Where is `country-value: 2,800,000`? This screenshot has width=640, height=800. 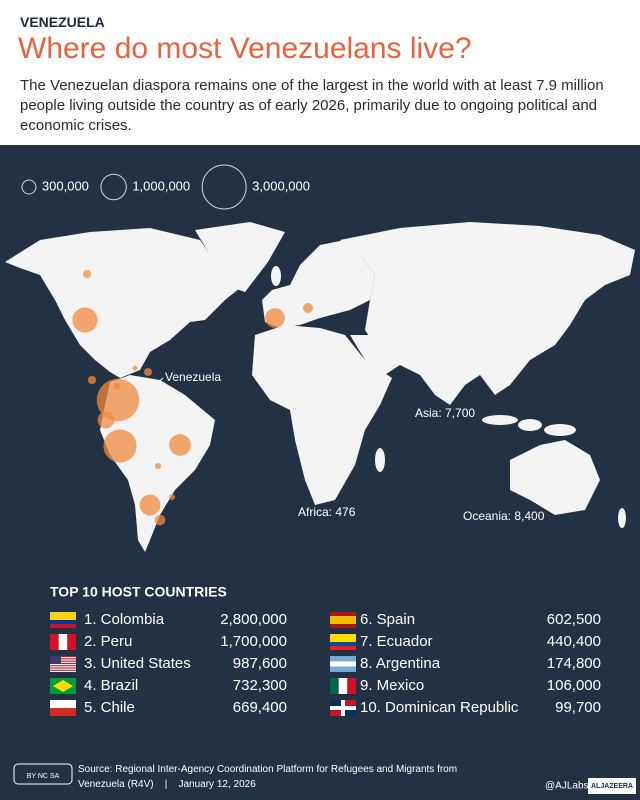 country-value: 2,800,000 is located at coordinates (253, 619).